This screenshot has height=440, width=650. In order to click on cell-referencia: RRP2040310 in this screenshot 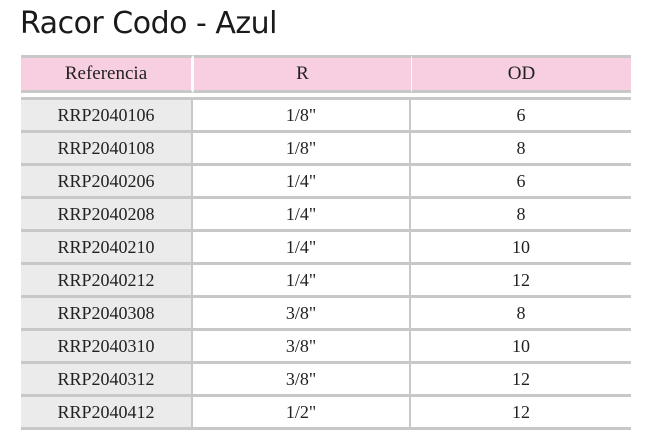, I will do `click(107, 347)`.